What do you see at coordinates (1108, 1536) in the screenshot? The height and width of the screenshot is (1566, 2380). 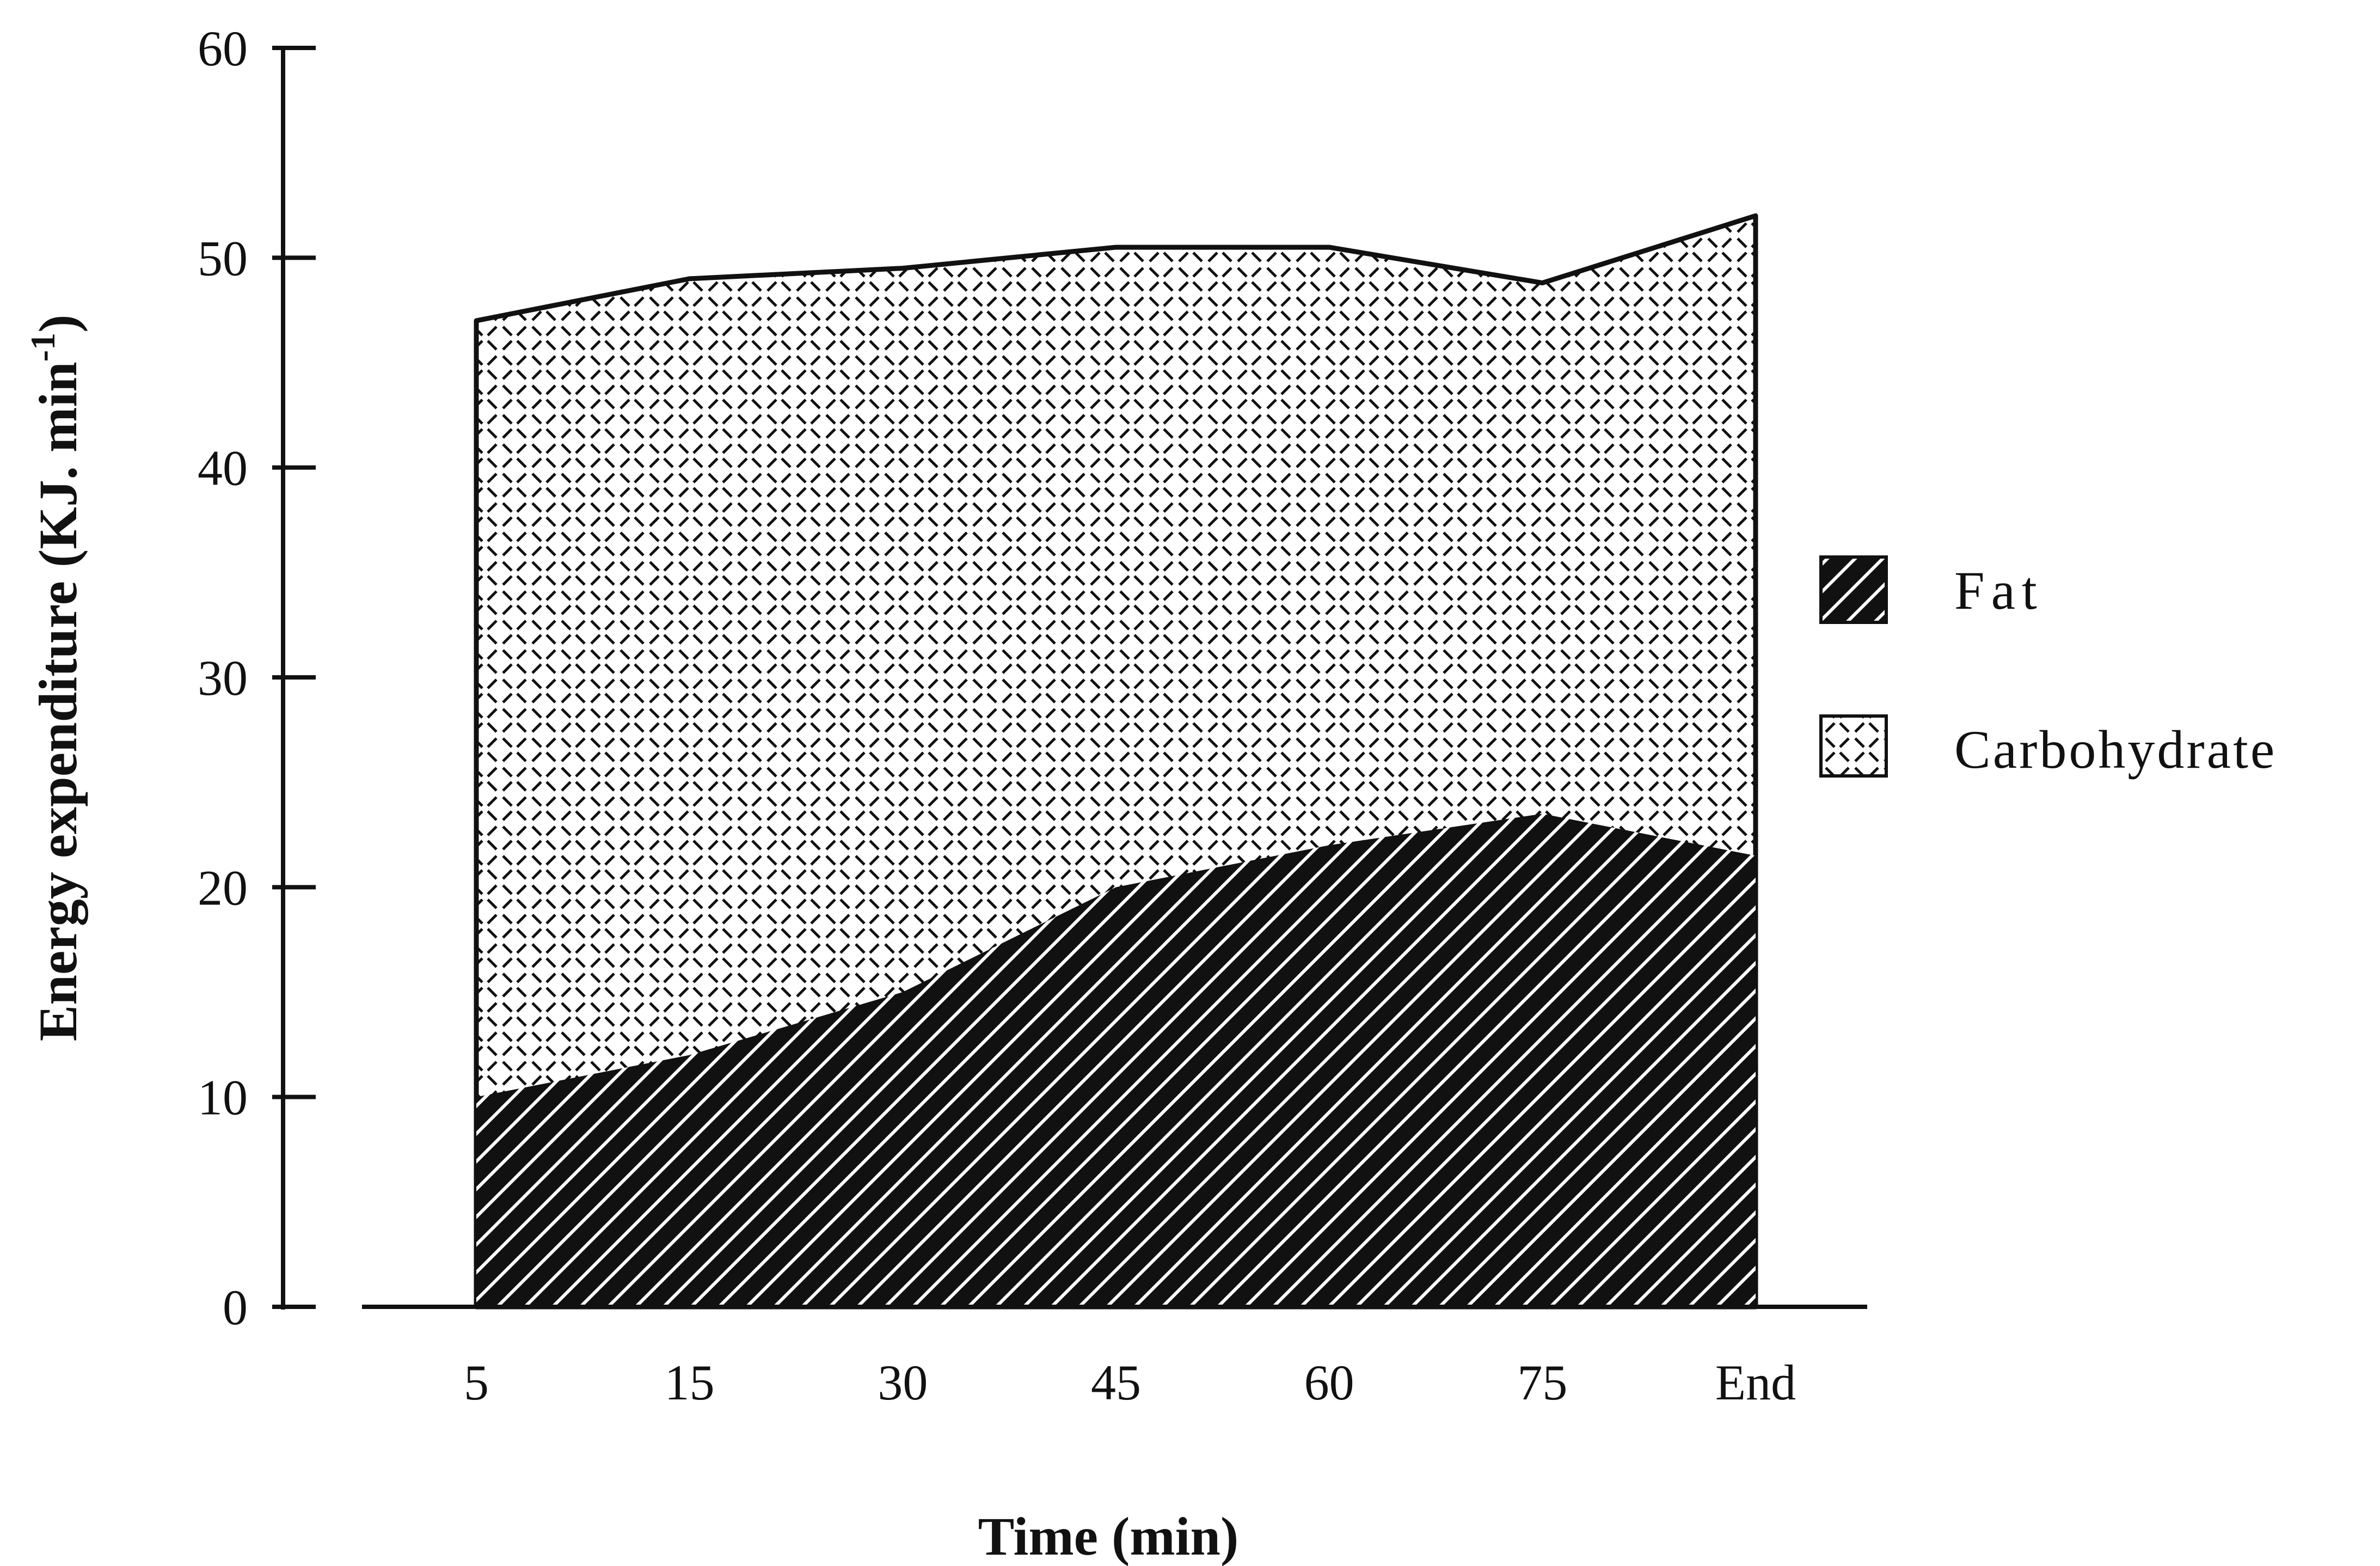 I see `x-axis-title: Time (min)` at bounding box center [1108, 1536].